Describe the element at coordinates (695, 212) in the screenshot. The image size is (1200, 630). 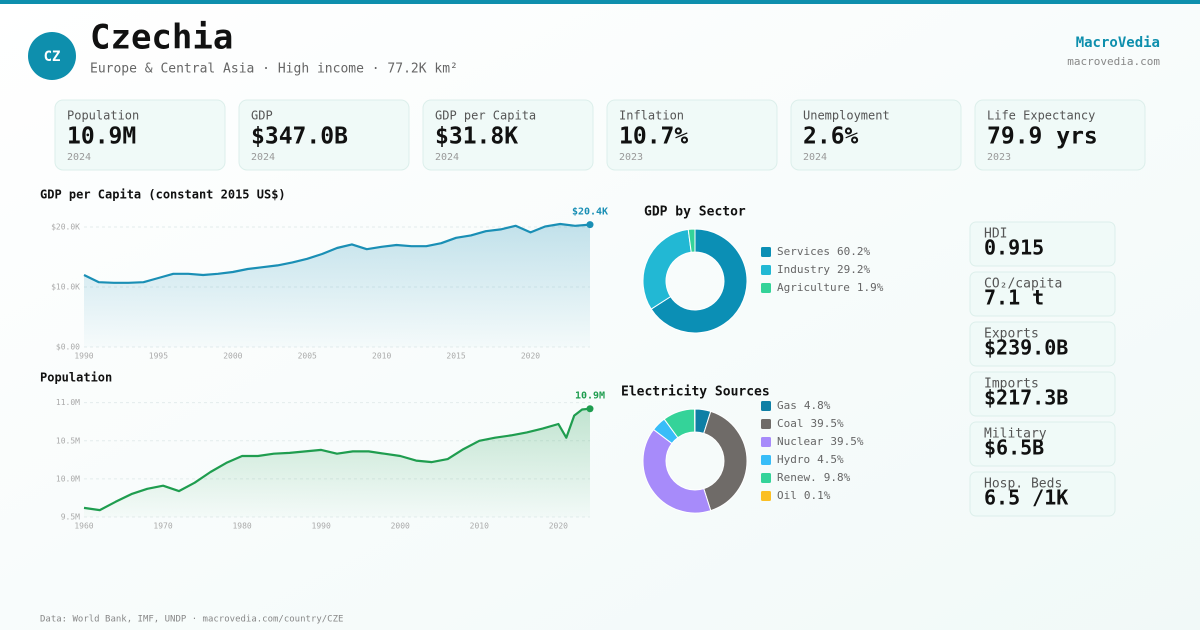
I see `chart-title: GDP by Sector` at that location.